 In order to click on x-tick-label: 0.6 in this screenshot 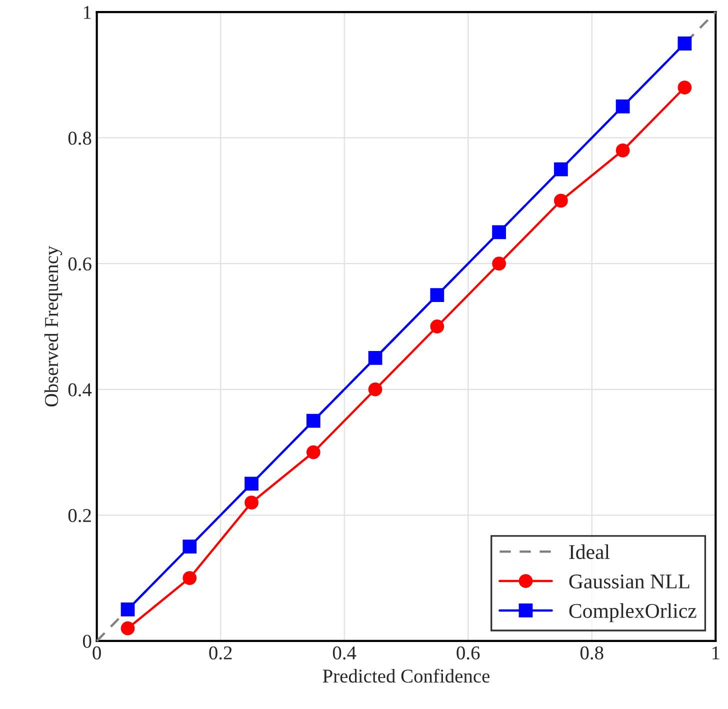, I will do `click(468, 653)`.